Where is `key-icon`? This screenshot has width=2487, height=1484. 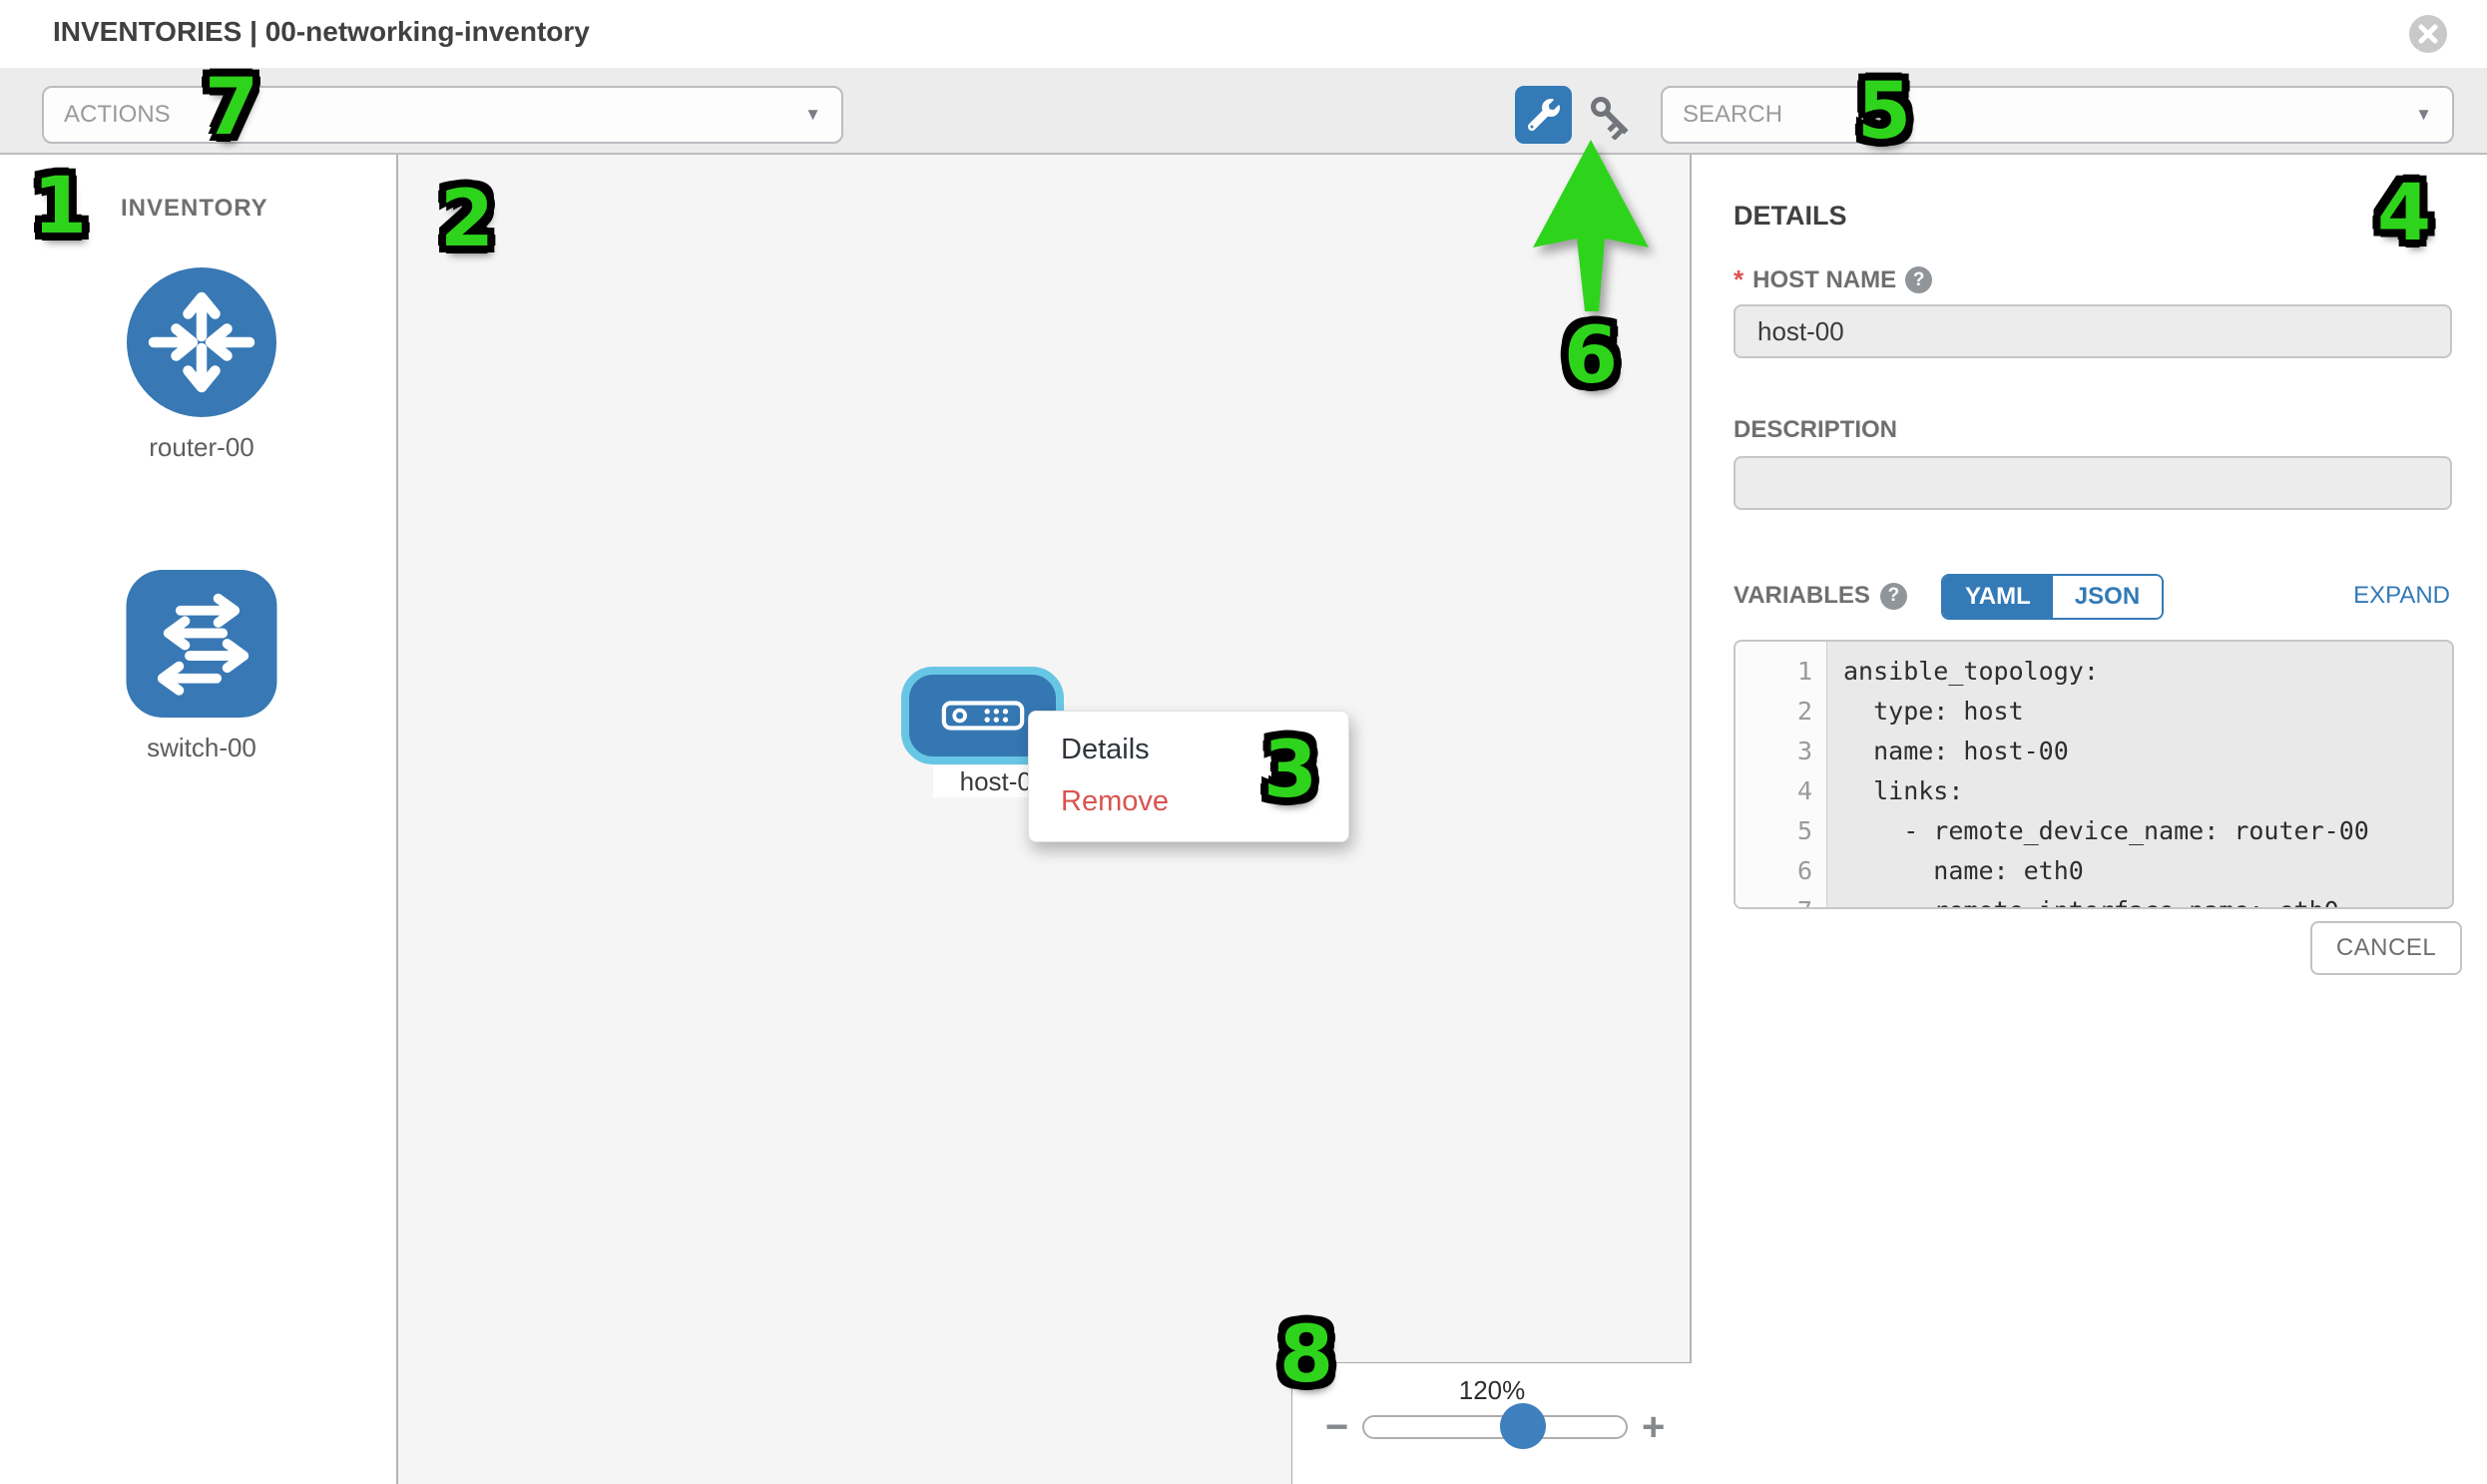
key-icon is located at coordinates (1610, 118).